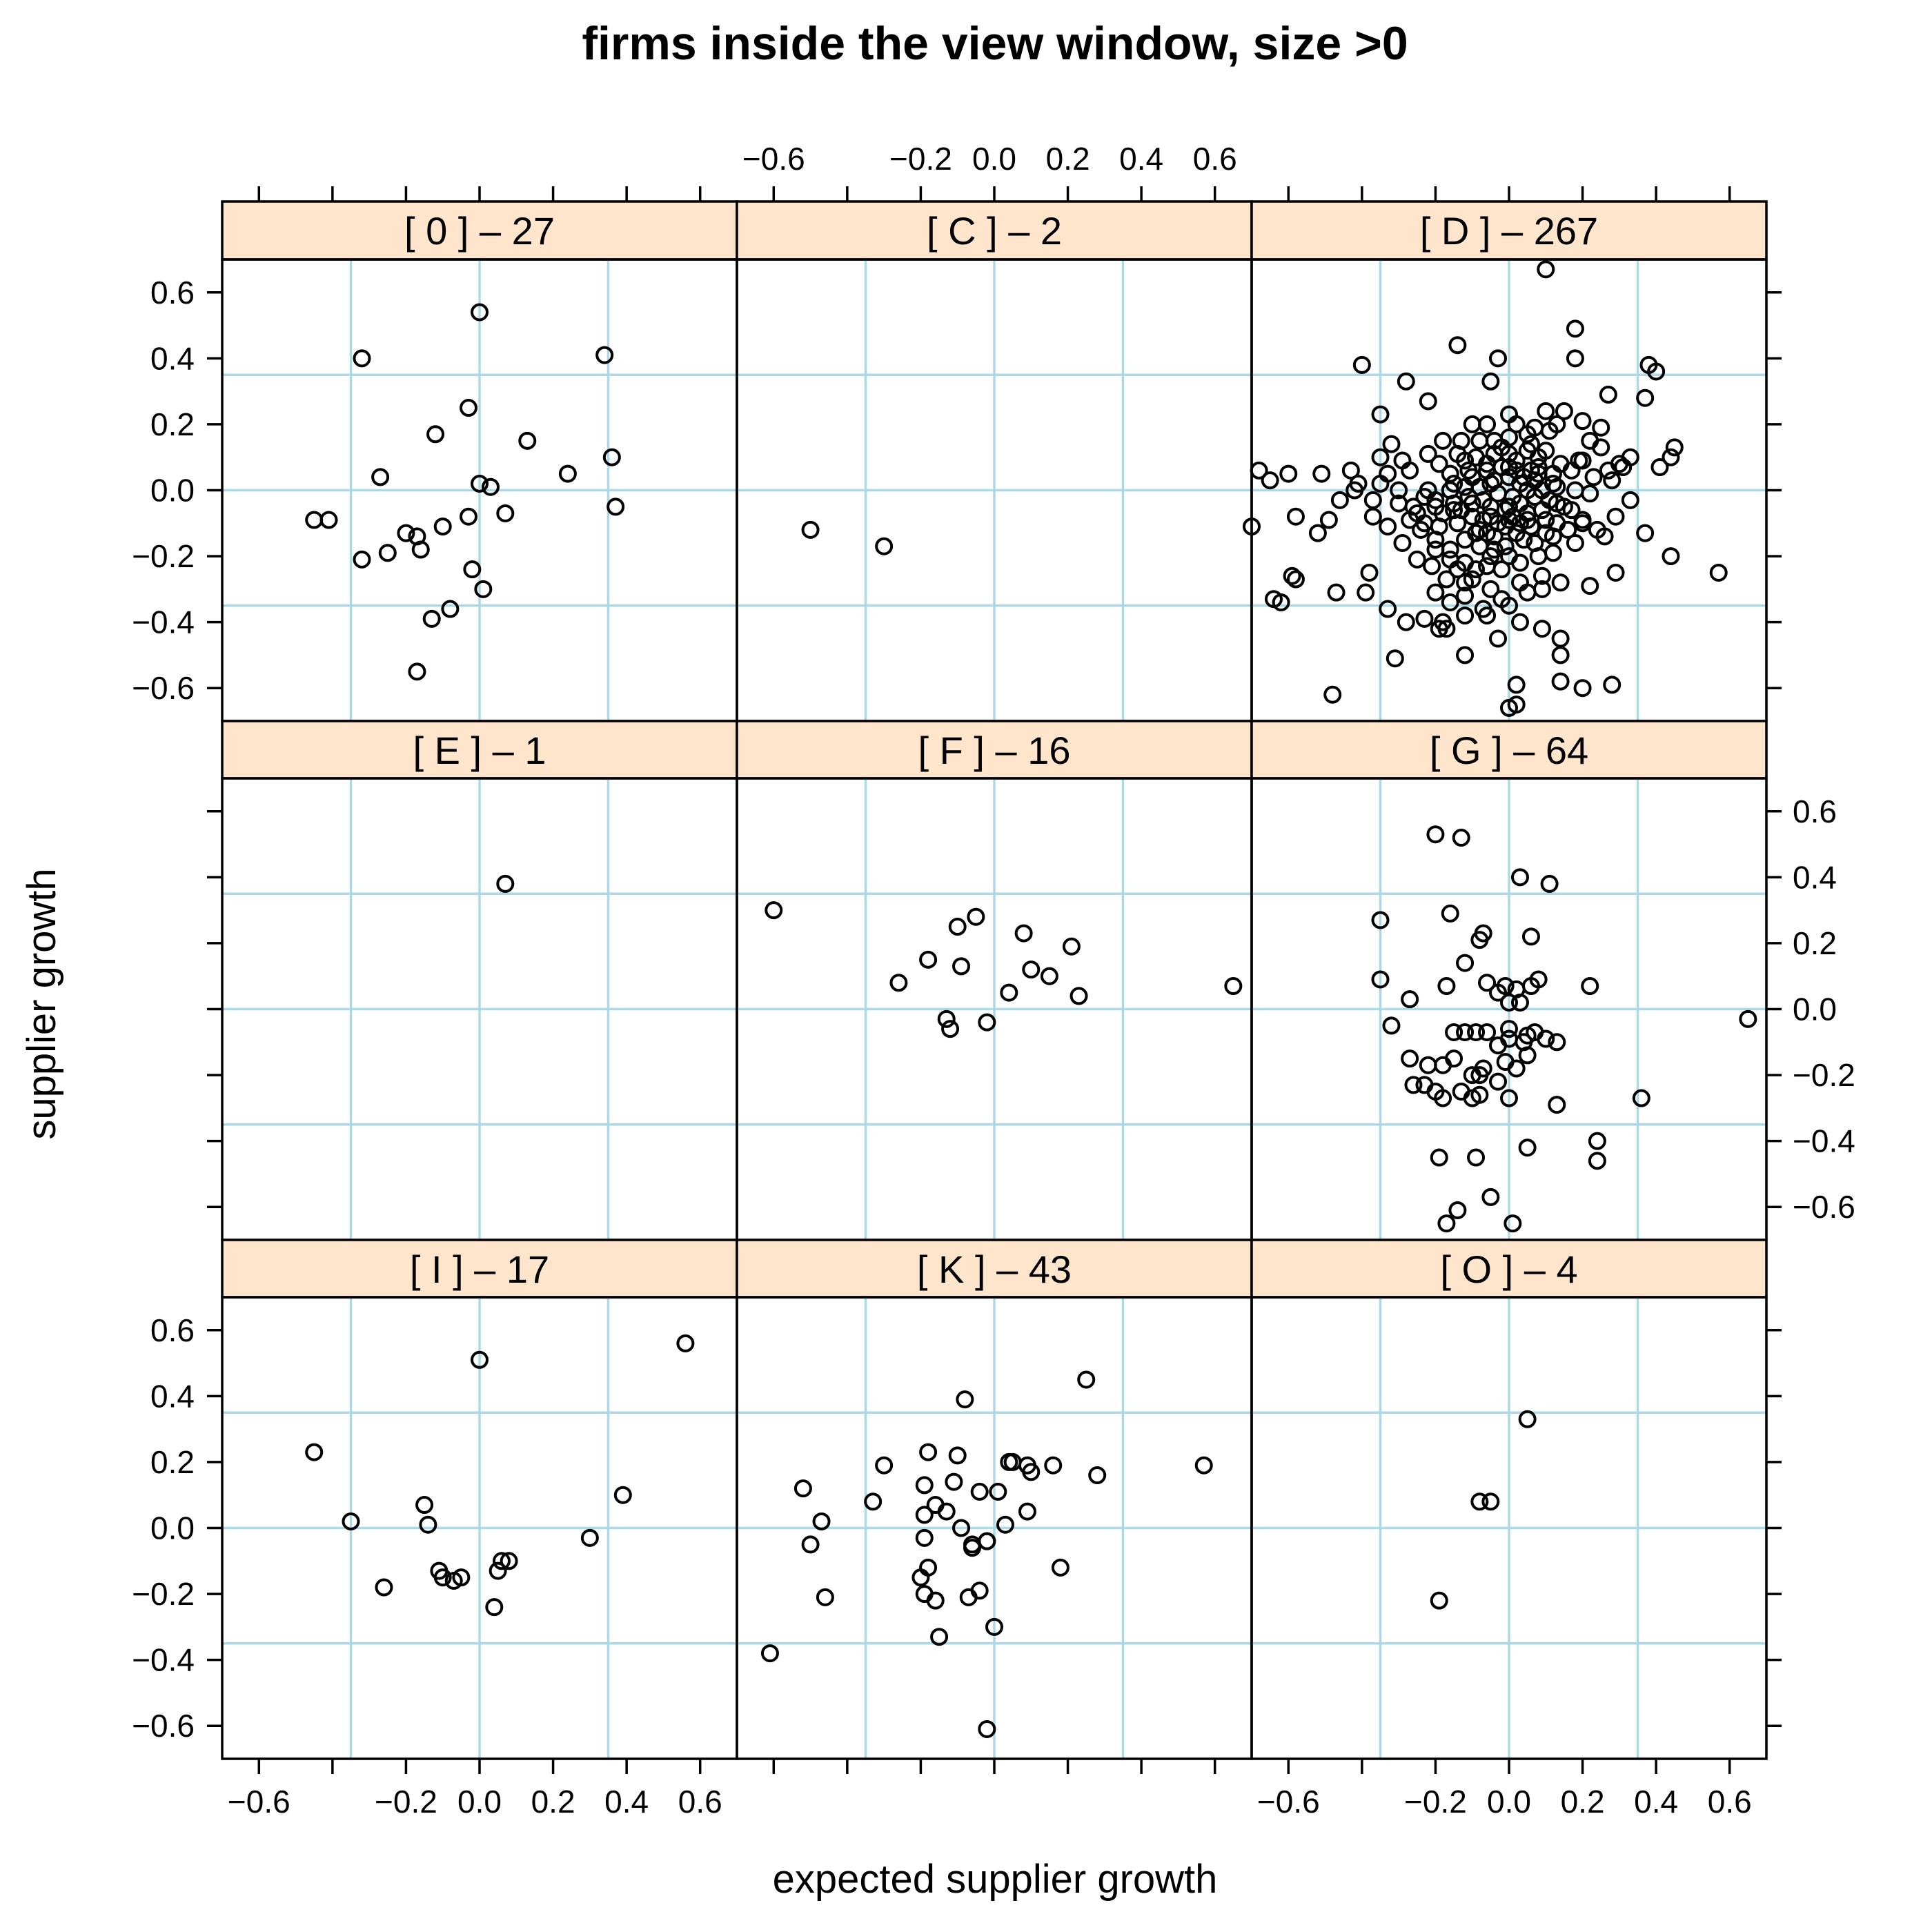 The height and width of the screenshot is (1932, 1932). What do you see at coordinates (1505, 461) in the screenshot?
I see `panel-2: [ D ] – 267` at bounding box center [1505, 461].